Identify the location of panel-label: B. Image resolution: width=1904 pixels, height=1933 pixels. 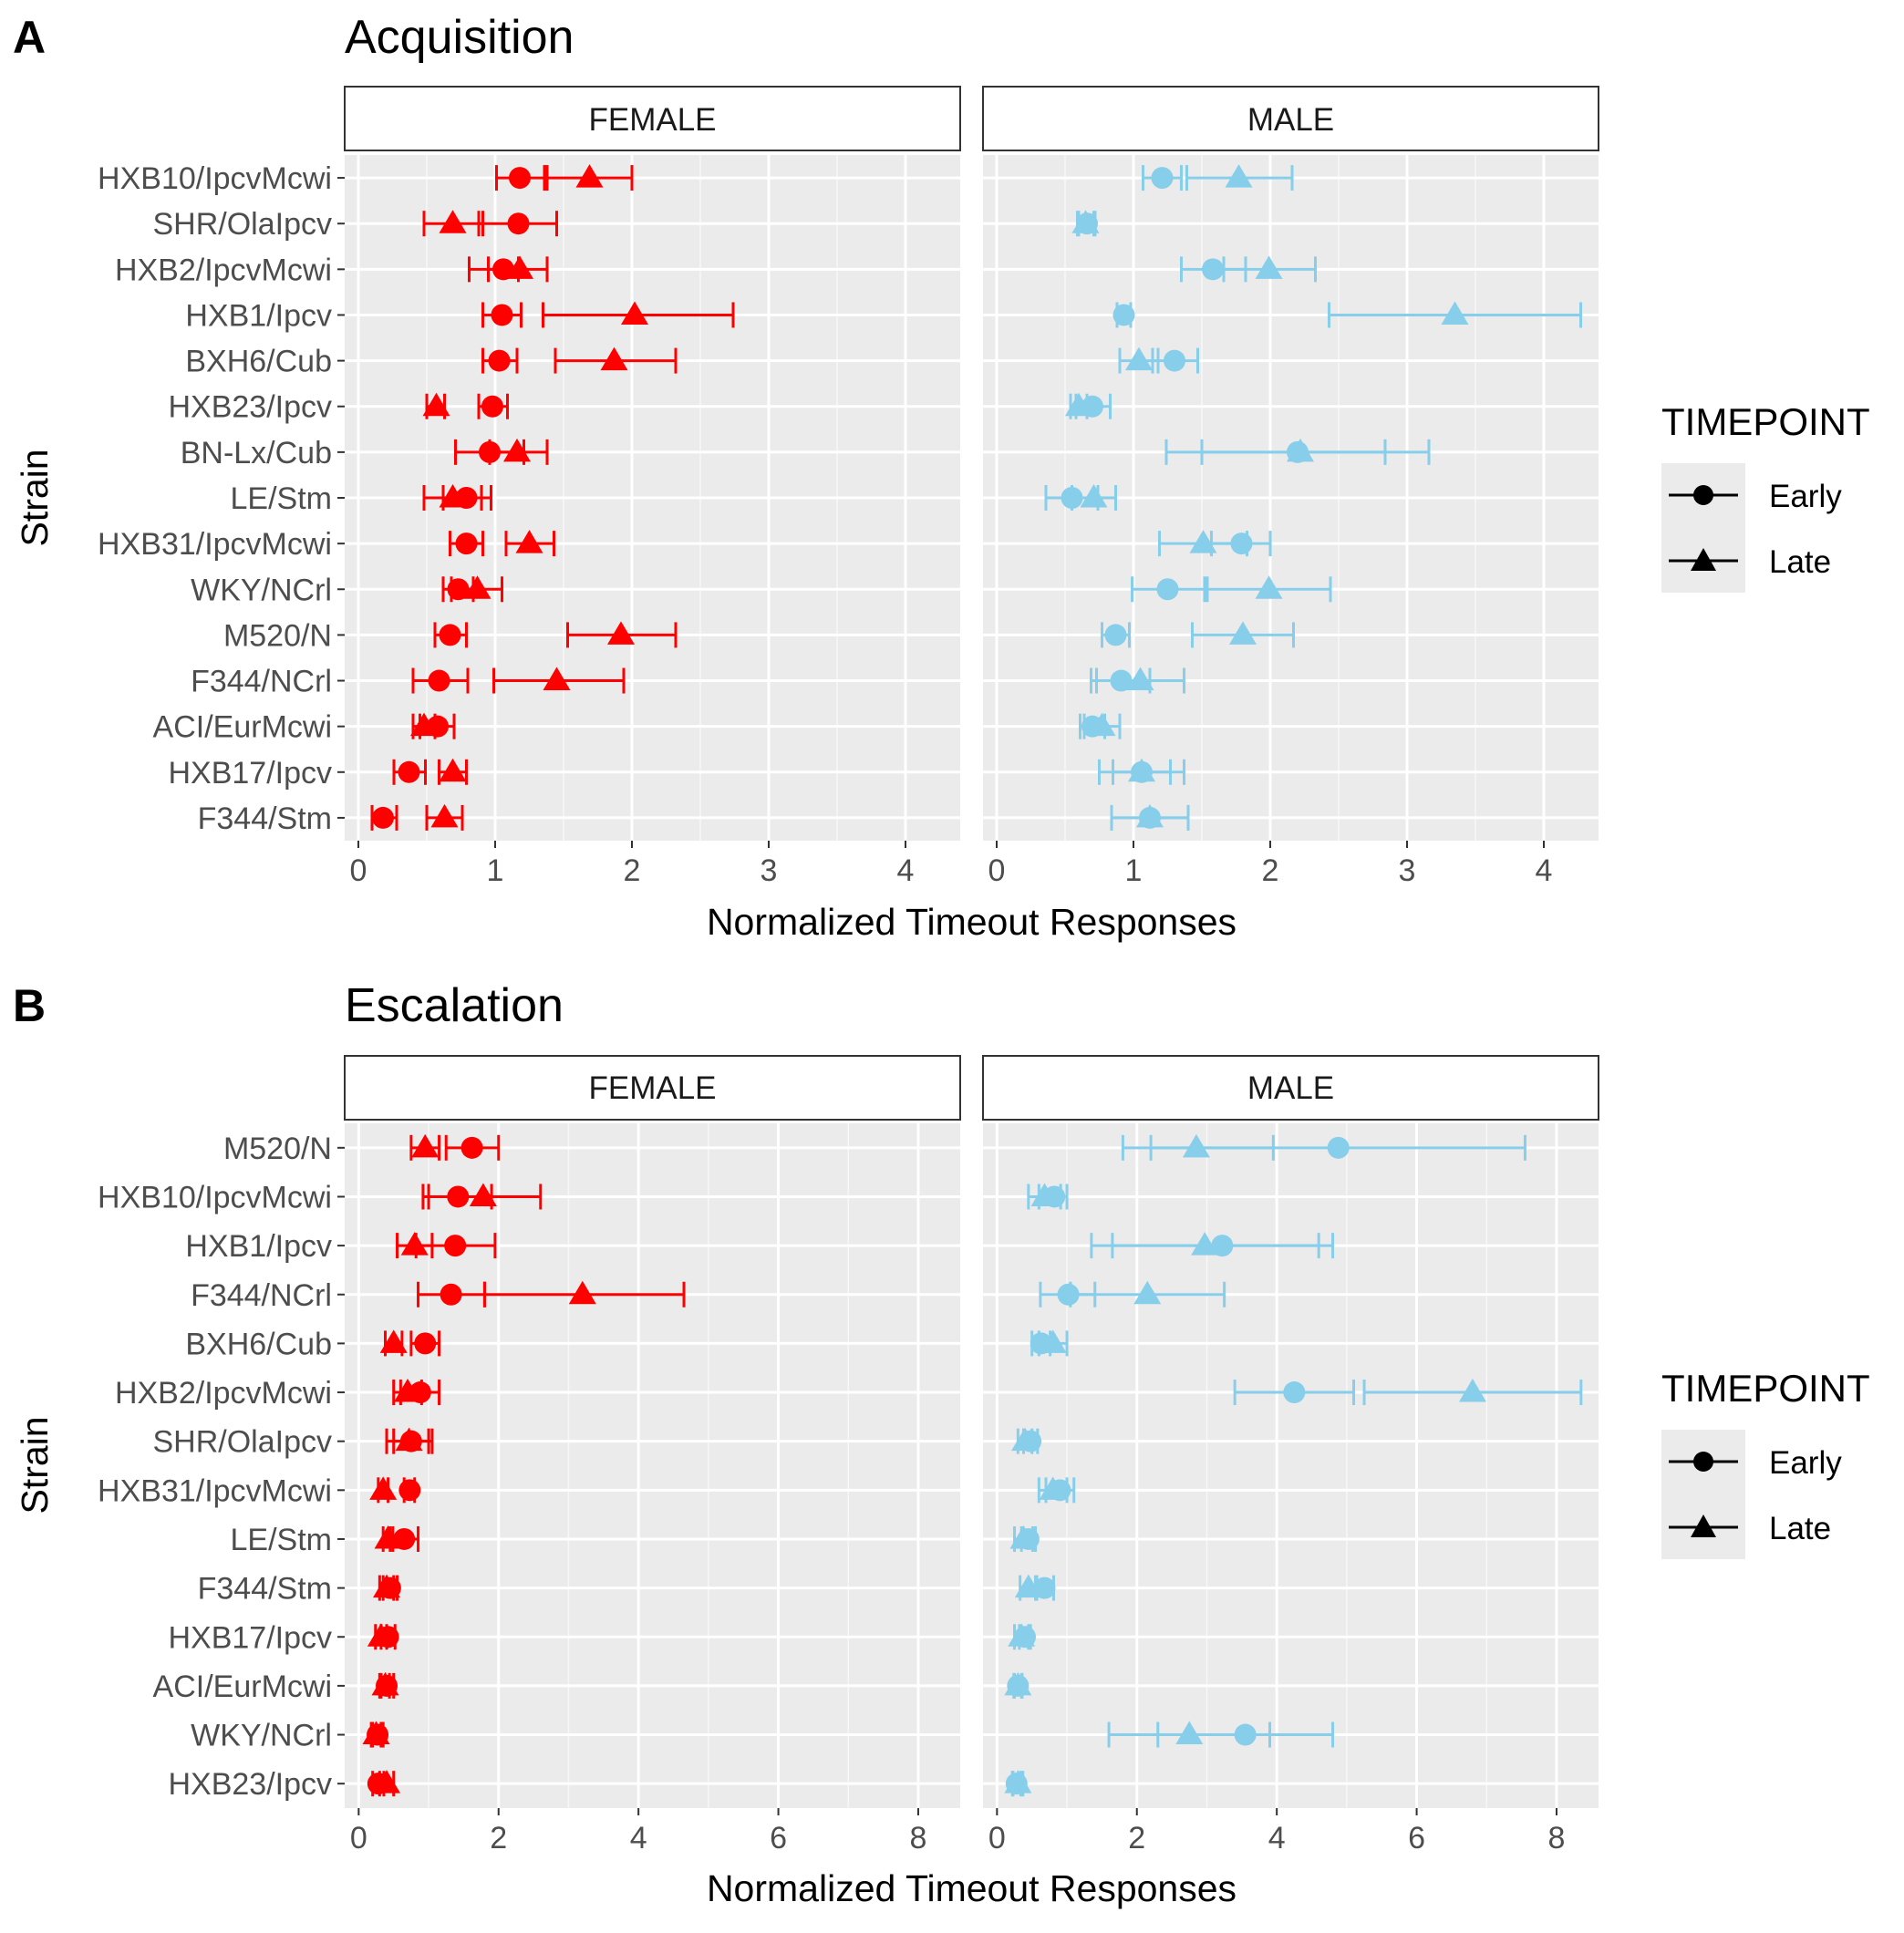
(29, 1005).